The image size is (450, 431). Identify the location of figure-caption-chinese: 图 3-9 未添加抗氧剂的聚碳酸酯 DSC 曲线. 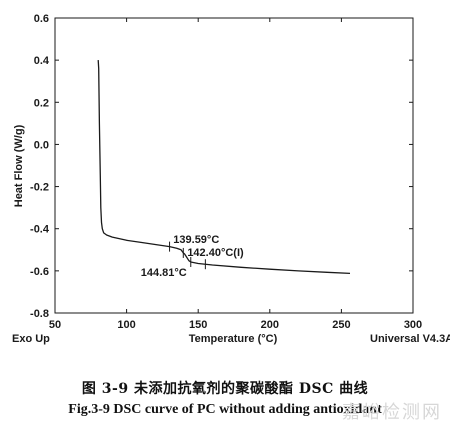
(225, 389).